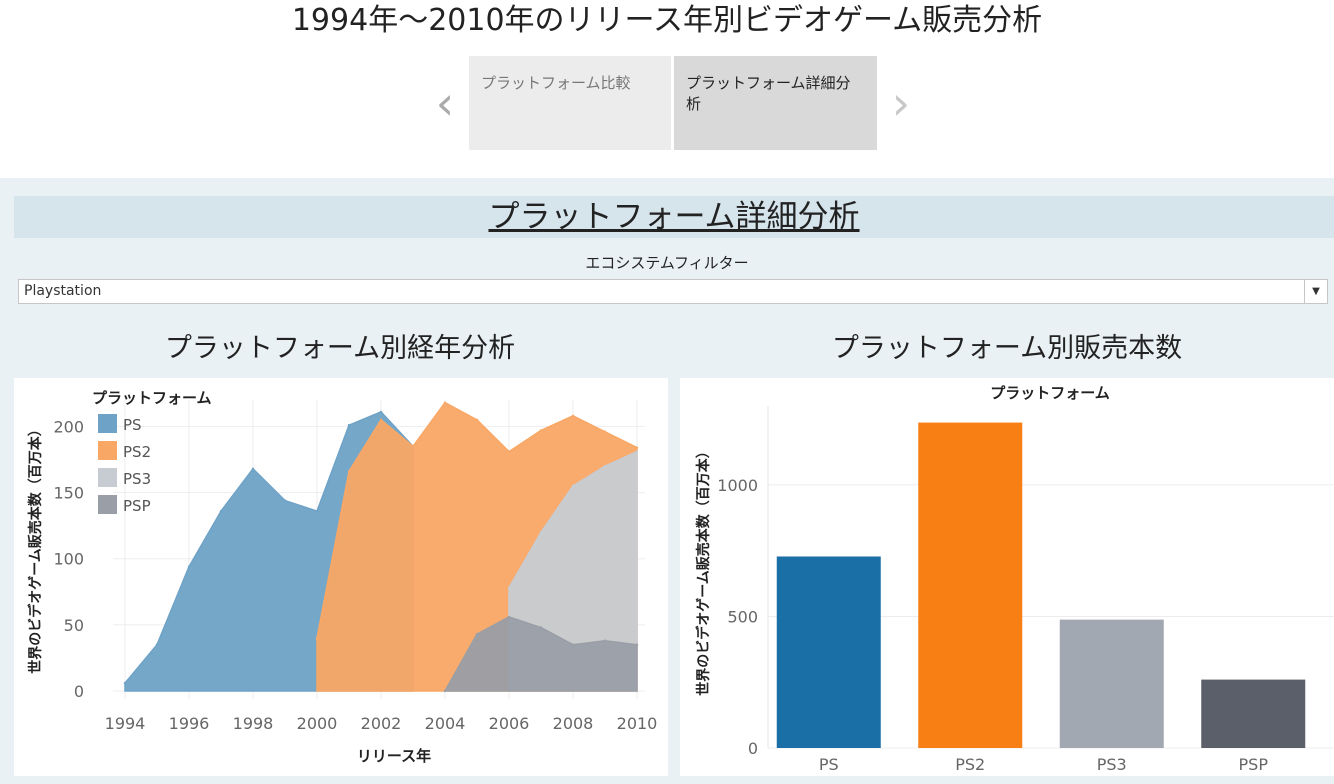  I want to click on story-point-label: プラットフォーム詳細分析, so click(768, 93).